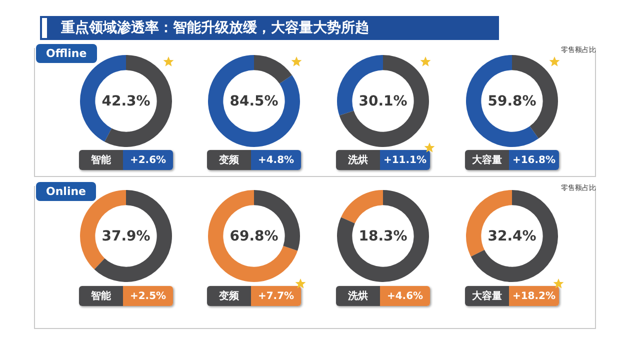  What do you see at coordinates (66, 191) in the screenshot?
I see `text: Online` at bounding box center [66, 191].